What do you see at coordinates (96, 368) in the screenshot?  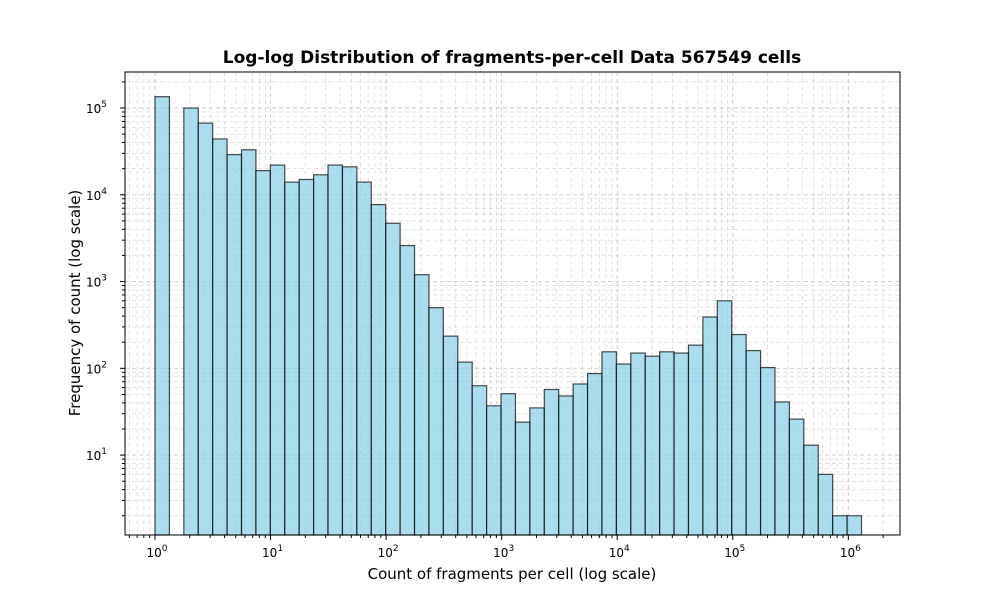 I see `y-tick-label: 10²` at bounding box center [96, 368].